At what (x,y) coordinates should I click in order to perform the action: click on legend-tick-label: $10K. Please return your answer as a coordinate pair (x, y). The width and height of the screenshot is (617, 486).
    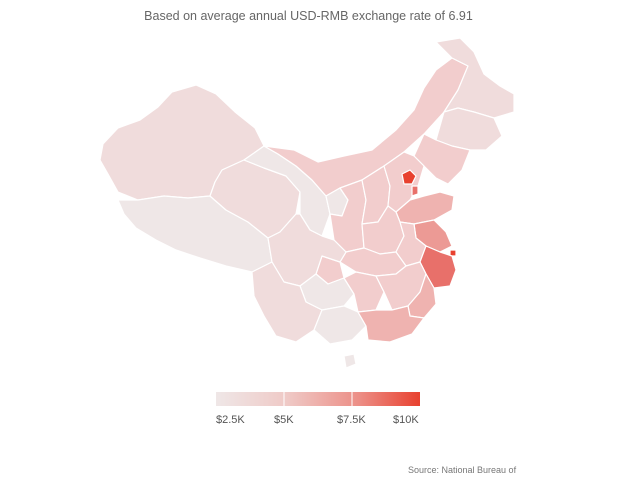
    Looking at the image, I should click on (406, 420).